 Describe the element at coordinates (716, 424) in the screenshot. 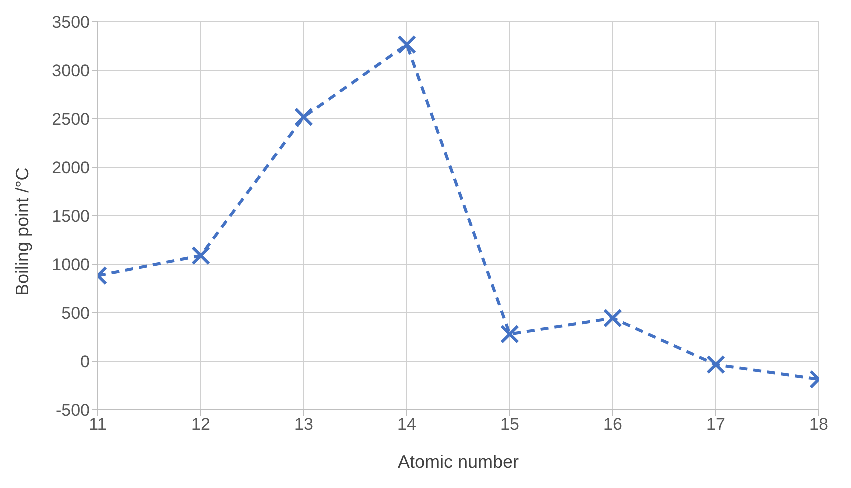

I see `x-tick-label: 17` at that location.